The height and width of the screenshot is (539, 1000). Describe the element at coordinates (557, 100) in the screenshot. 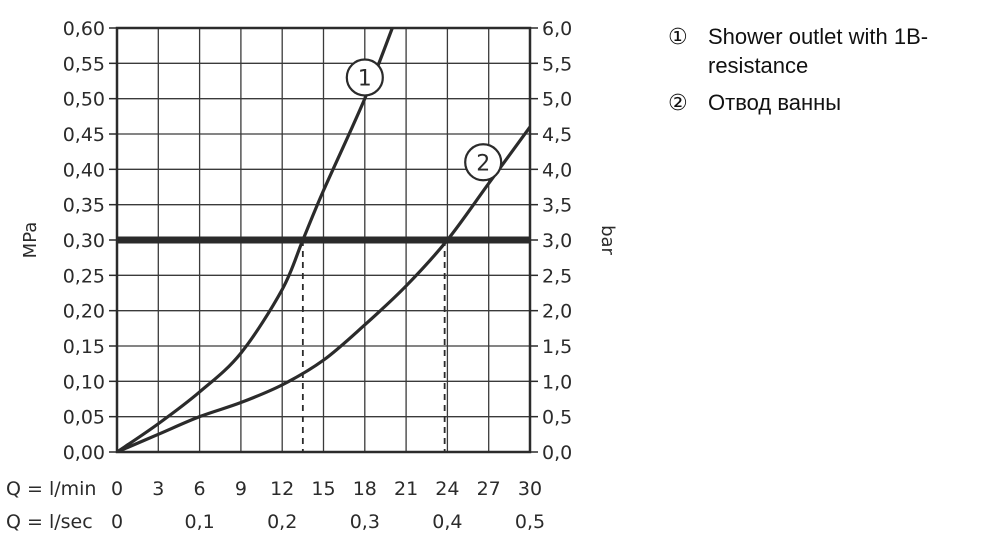

I see `y-right-tick-label: 5,0` at that location.